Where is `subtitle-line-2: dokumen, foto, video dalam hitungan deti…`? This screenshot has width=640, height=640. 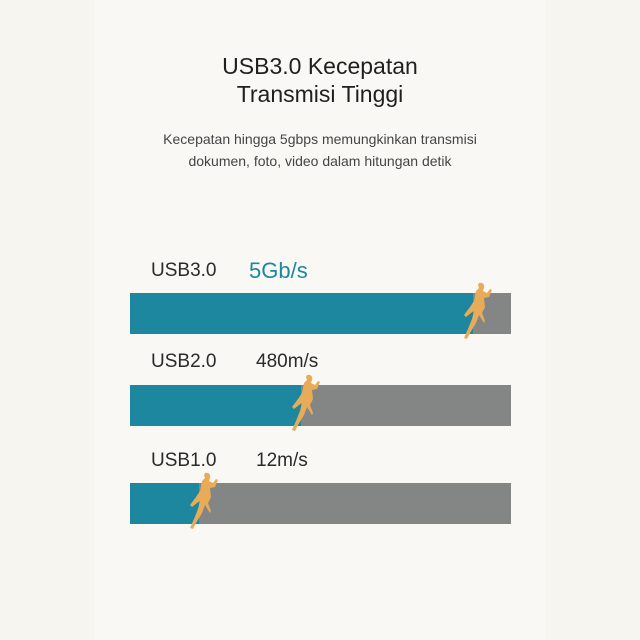
subtitle-line-2: dokumen, foto, video dalam hitungan deti… is located at coordinates (320, 161).